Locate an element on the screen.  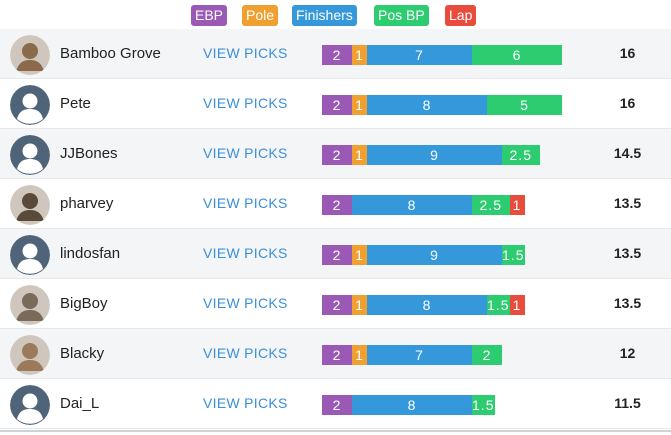
table-bottom-border is located at coordinates (335, 431).